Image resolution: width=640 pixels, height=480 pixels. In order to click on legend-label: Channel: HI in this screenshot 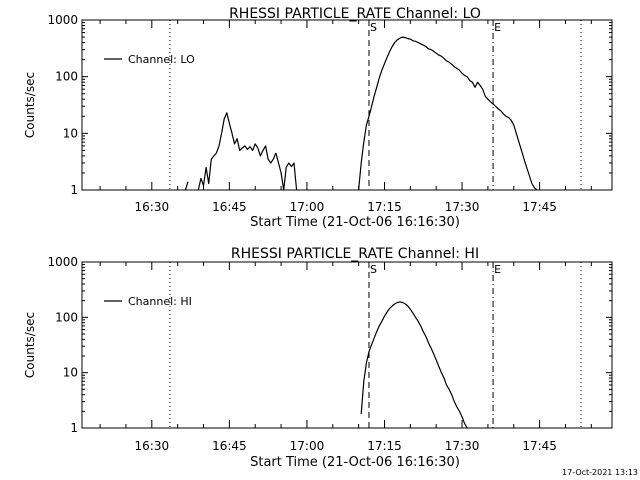, I will do `click(160, 301)`.